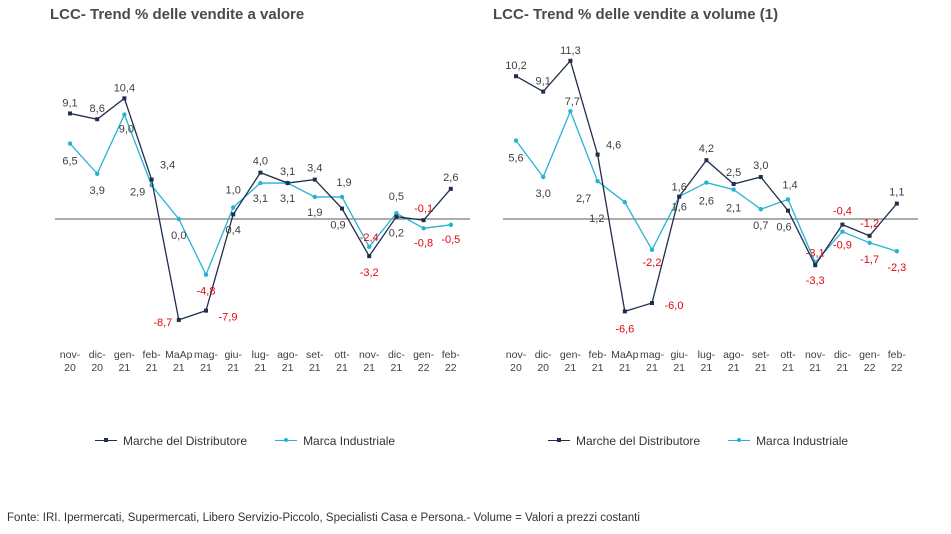 This screenshot has width=951, height=534. Describe the element at coordinates (177, 14) in the screenshot. I see `chart-title-valore: LCC- Trend % delle vendite a valore` at that location.